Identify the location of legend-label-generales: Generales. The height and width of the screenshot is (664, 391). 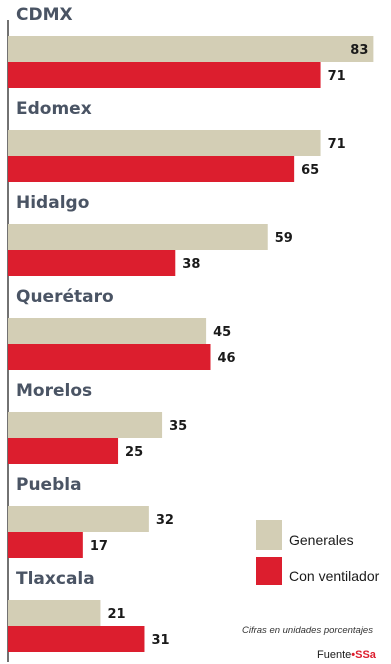
(321, 540).